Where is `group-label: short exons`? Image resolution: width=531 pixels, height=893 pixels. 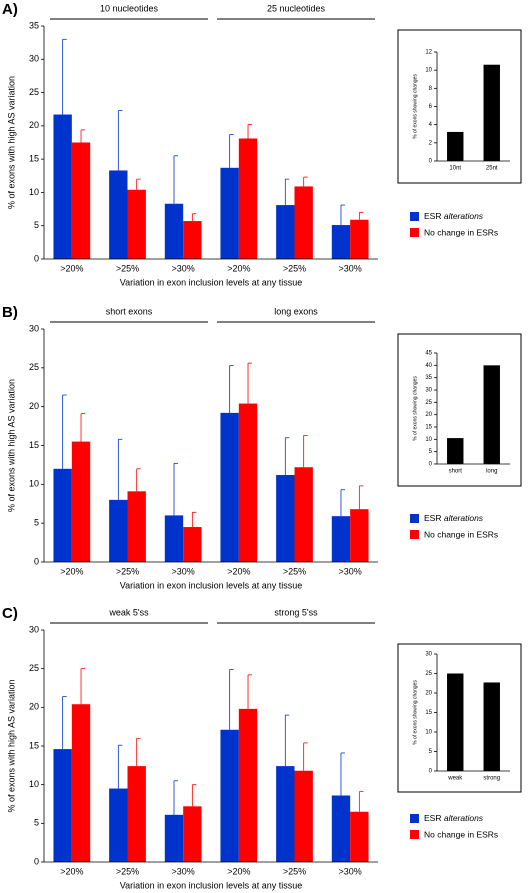 group-label: short exons is located at coordinates (129, 311).